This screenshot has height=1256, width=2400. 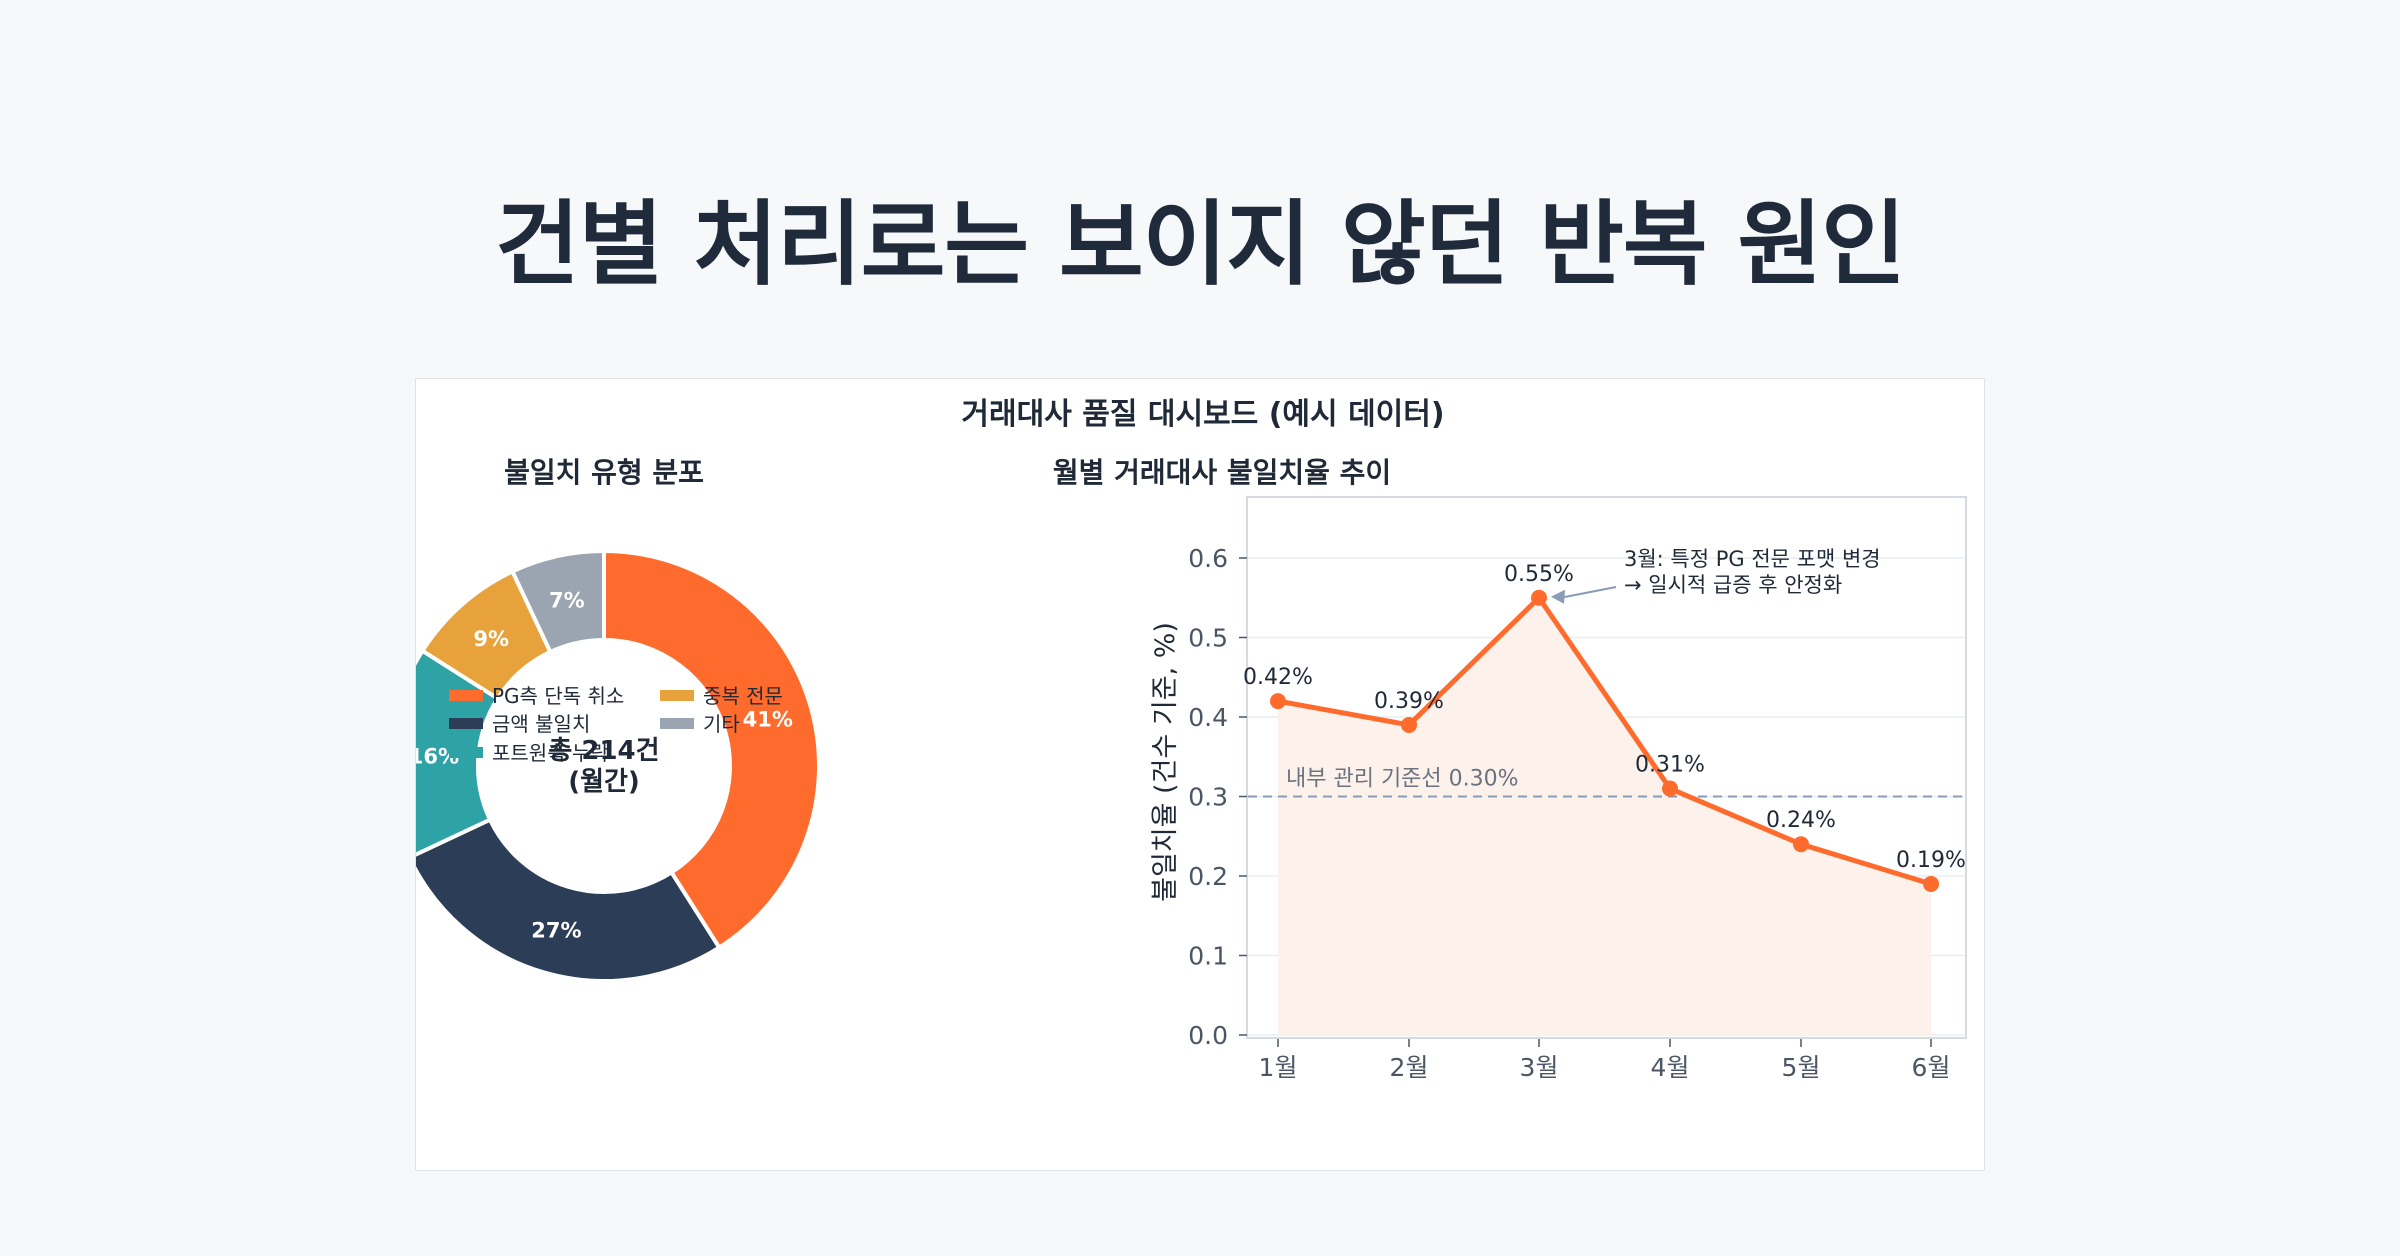 I want to click on donut-slice-label-4: 9%, so click(x=491, y=639).